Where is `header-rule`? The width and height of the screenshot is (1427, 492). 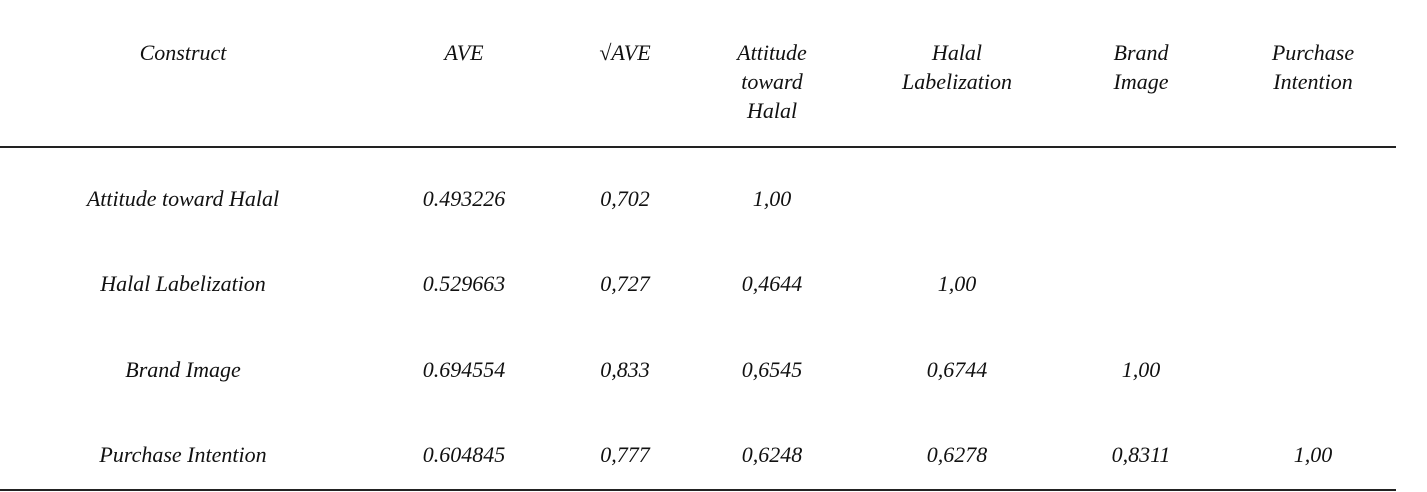
header-rule is located at coordinates (698, 147).